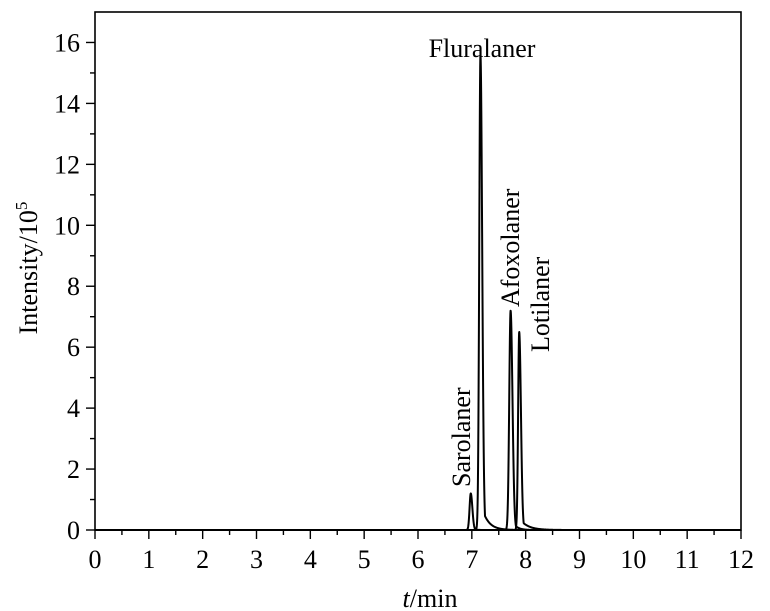  I want to click on x-tick-label: 8, so click(525, 559).